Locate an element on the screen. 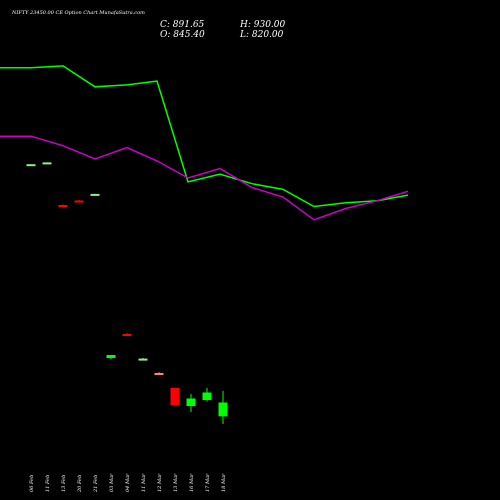  candle-16-mar is located at coordinates (191, 403).